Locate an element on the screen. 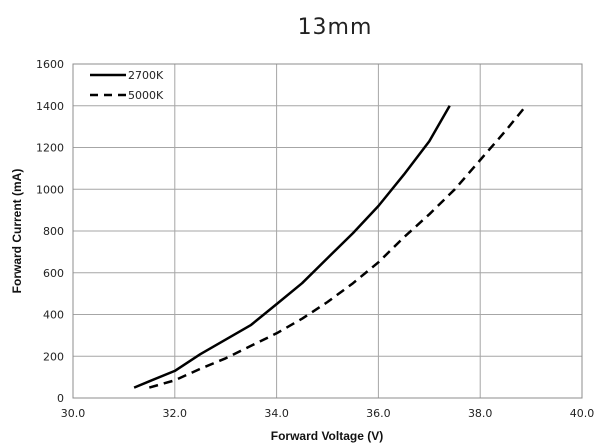 The image size is (597, 444). y-tick-label: 0 is located at coordinates (60, 398).